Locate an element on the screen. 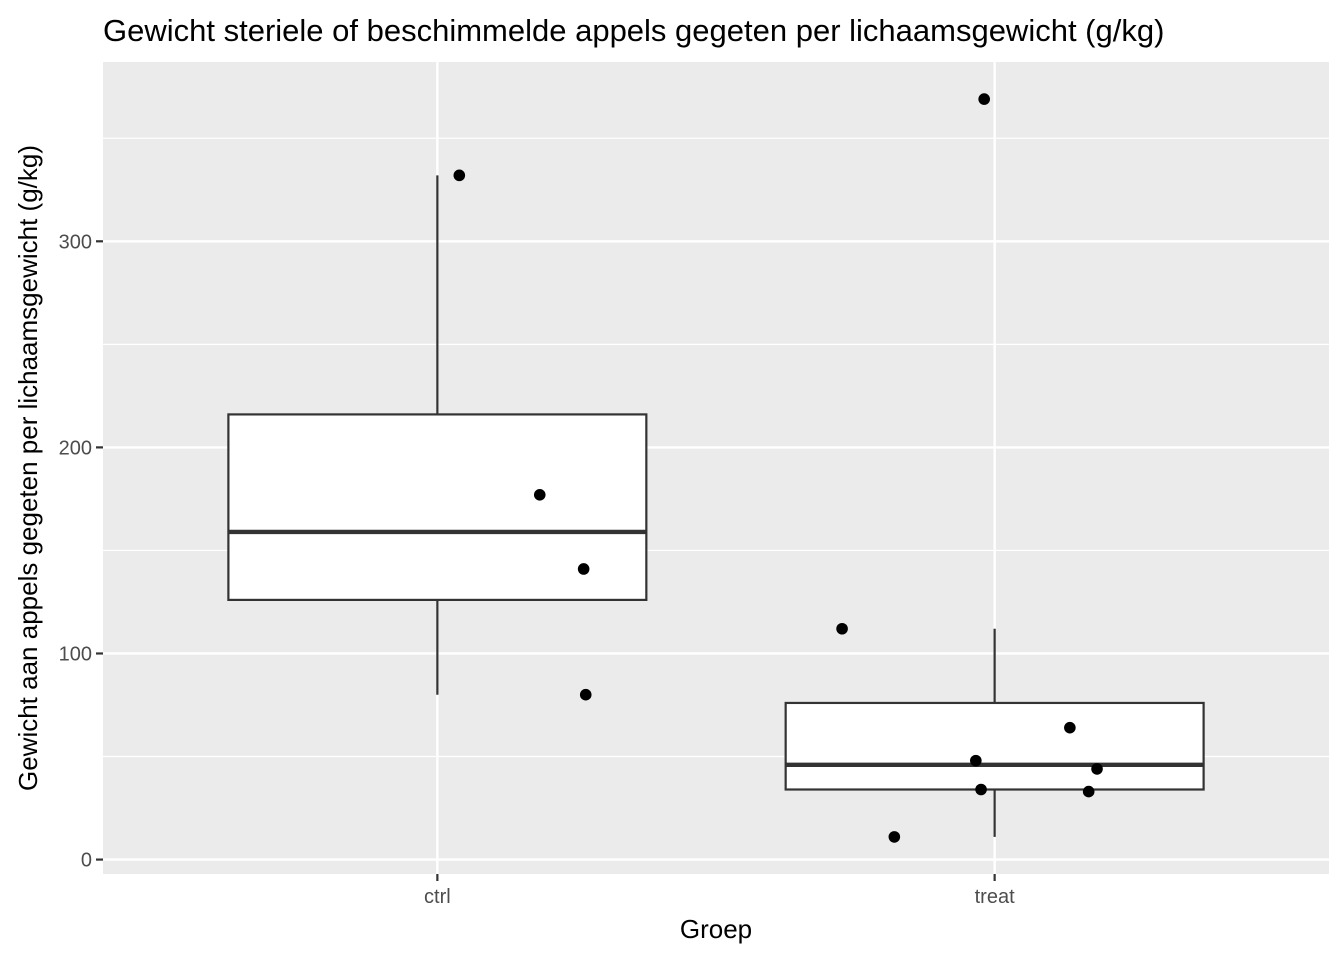 Image resolution: width=1344 pixels, height=960 pixels. x-tick-label: ctrl is located at coordinates (437, 897).